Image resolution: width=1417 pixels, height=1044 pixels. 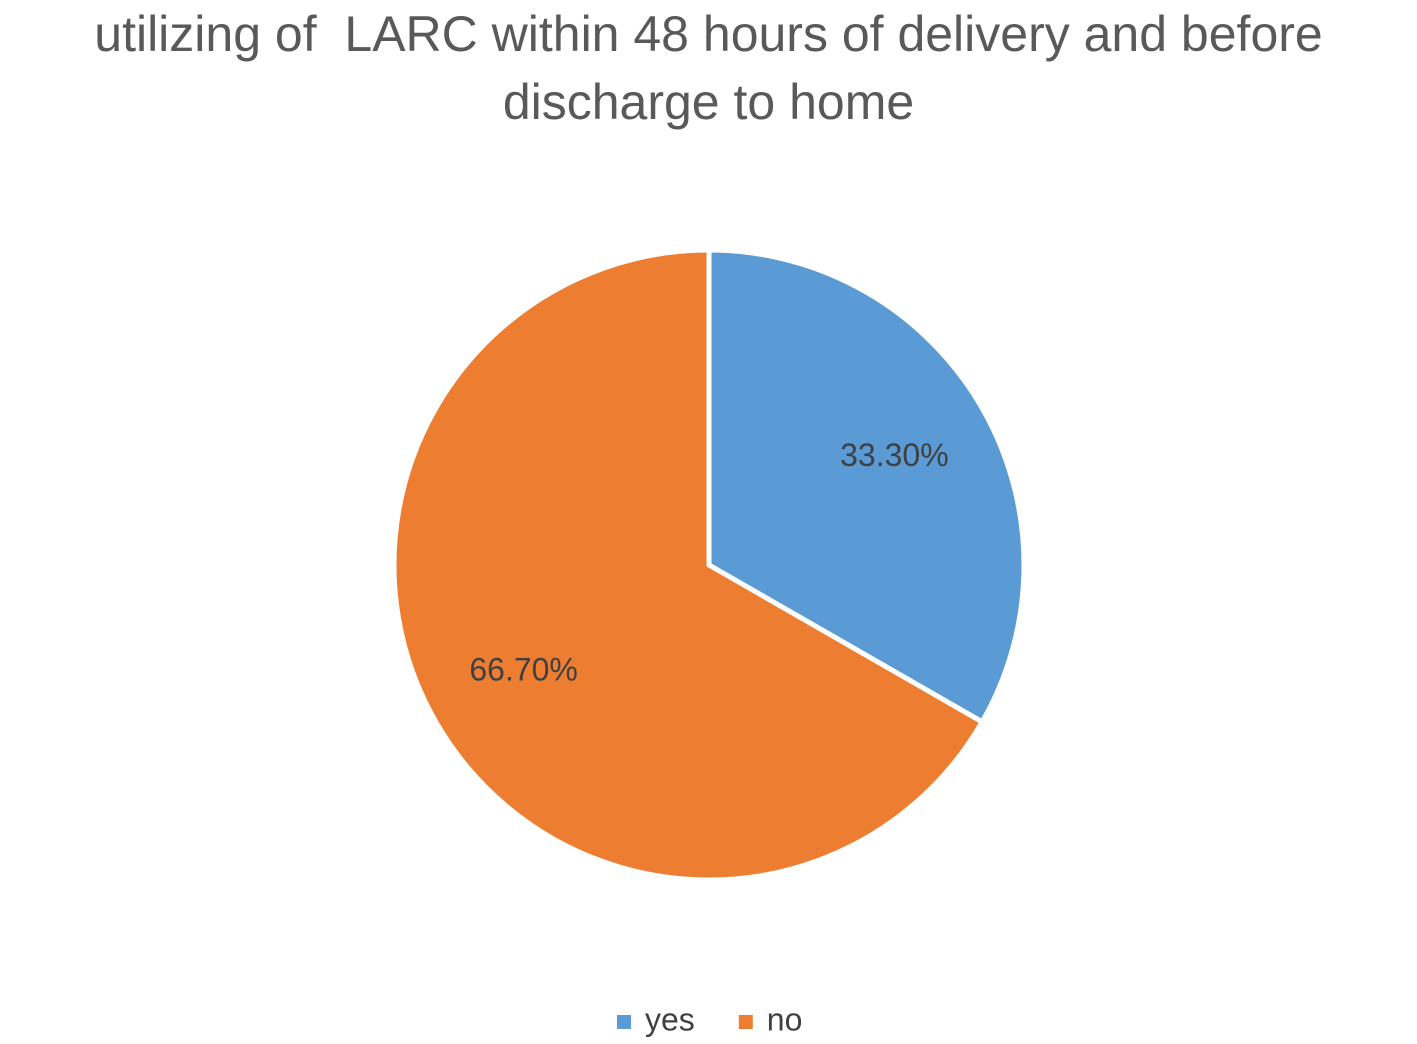 I want to click on legend-label: yes, so click(x=670, y=1019).